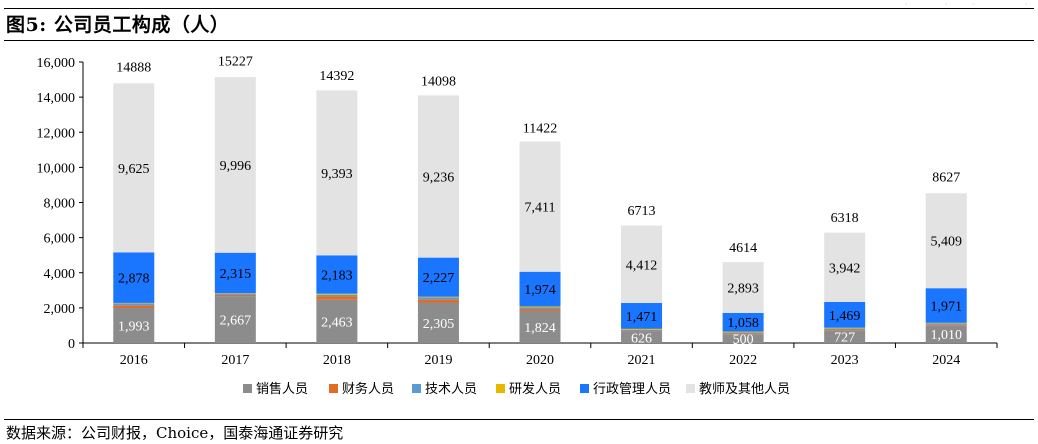  What do you see at coordinates (235, 62) in the screenshot?
I see `total-label: 15227` at bounding box center [235, 62].